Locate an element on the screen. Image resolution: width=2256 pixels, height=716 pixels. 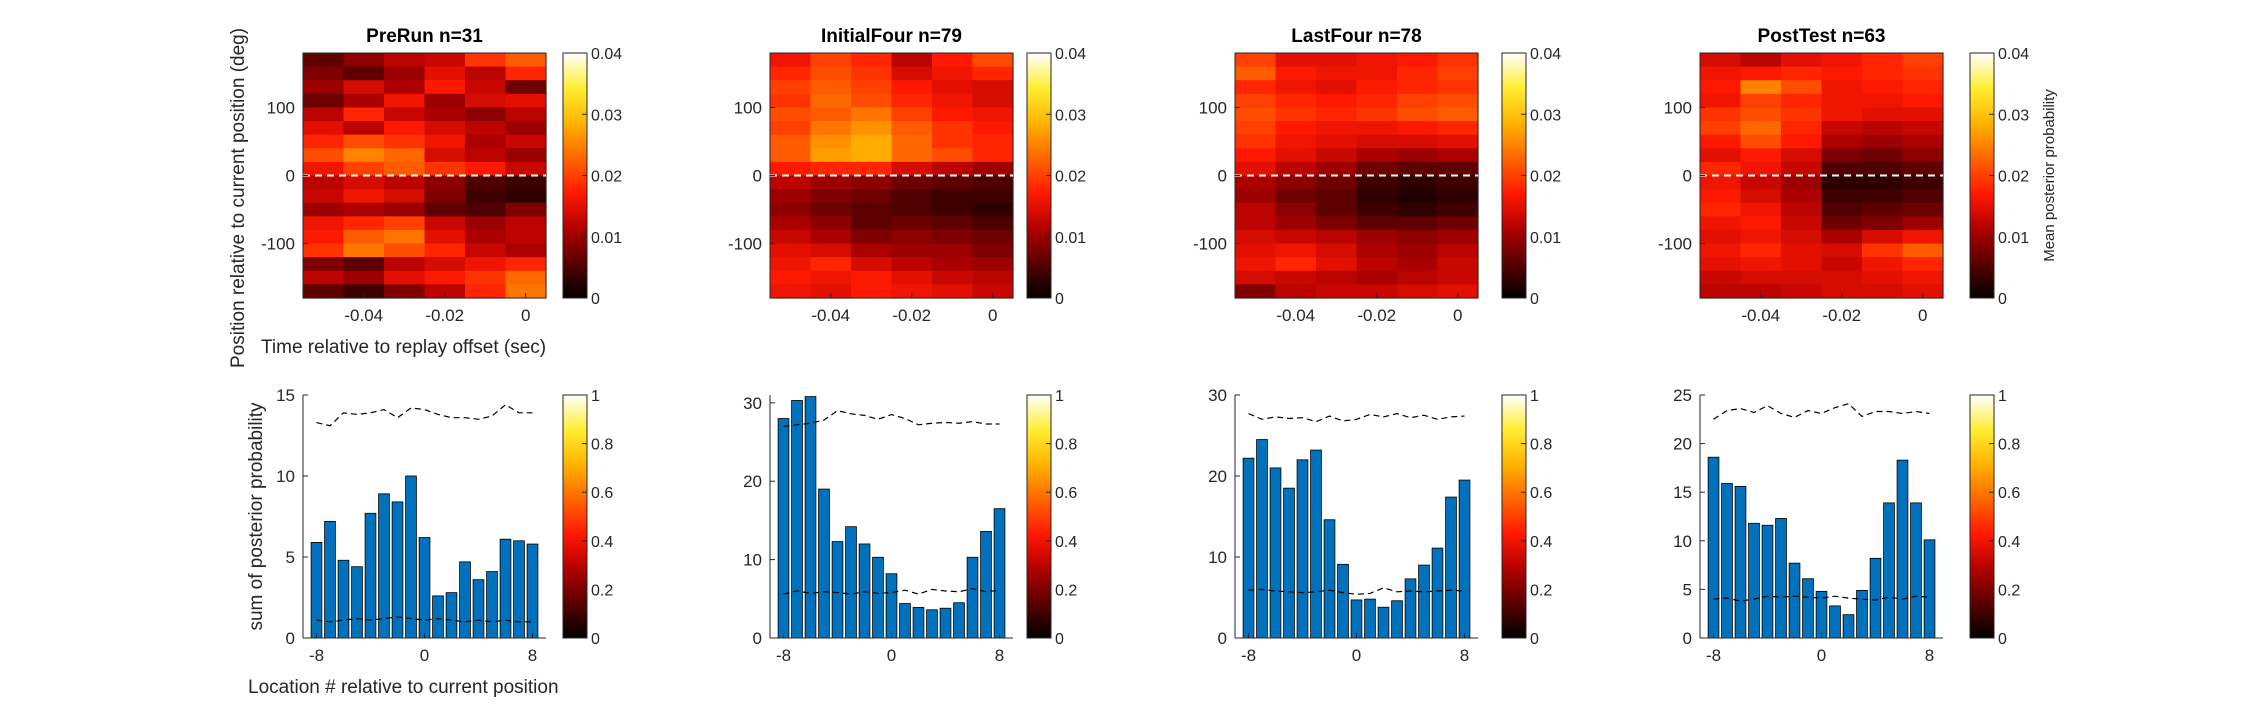
y-tick-label: 30 is located at coordinates (1217, 395).